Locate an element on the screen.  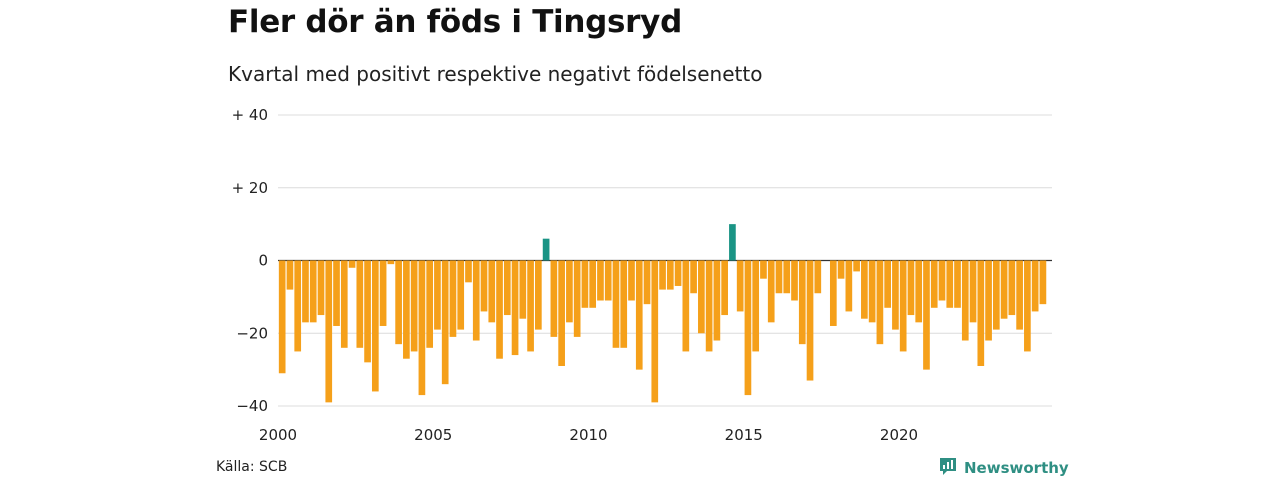
x-tick-label: 2000 is located at coordinates (278, 435).